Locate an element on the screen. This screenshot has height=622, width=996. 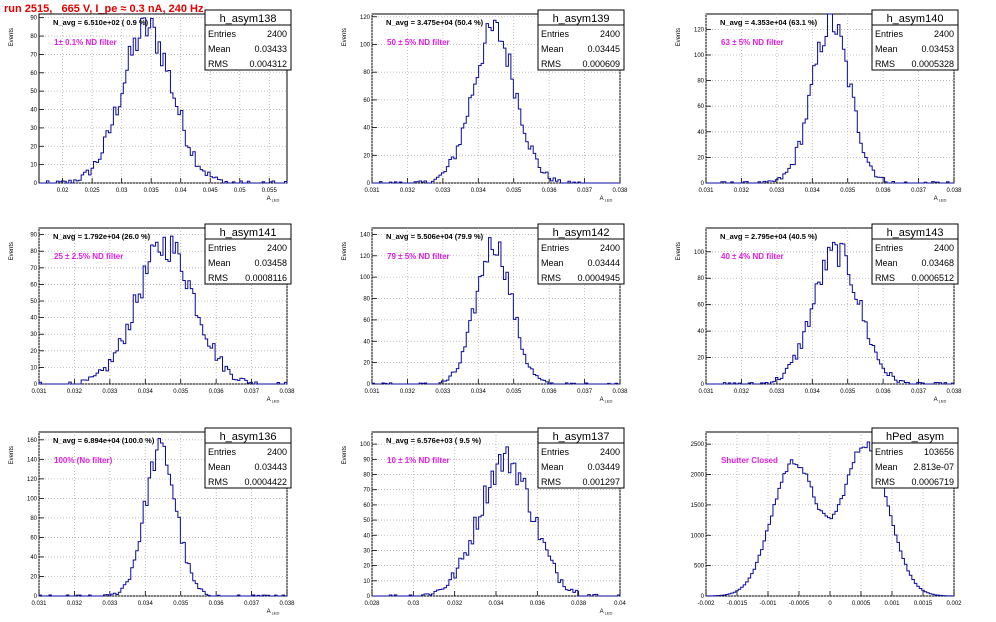
y-tick-label: 2000 is located at coordinates (698, 476).